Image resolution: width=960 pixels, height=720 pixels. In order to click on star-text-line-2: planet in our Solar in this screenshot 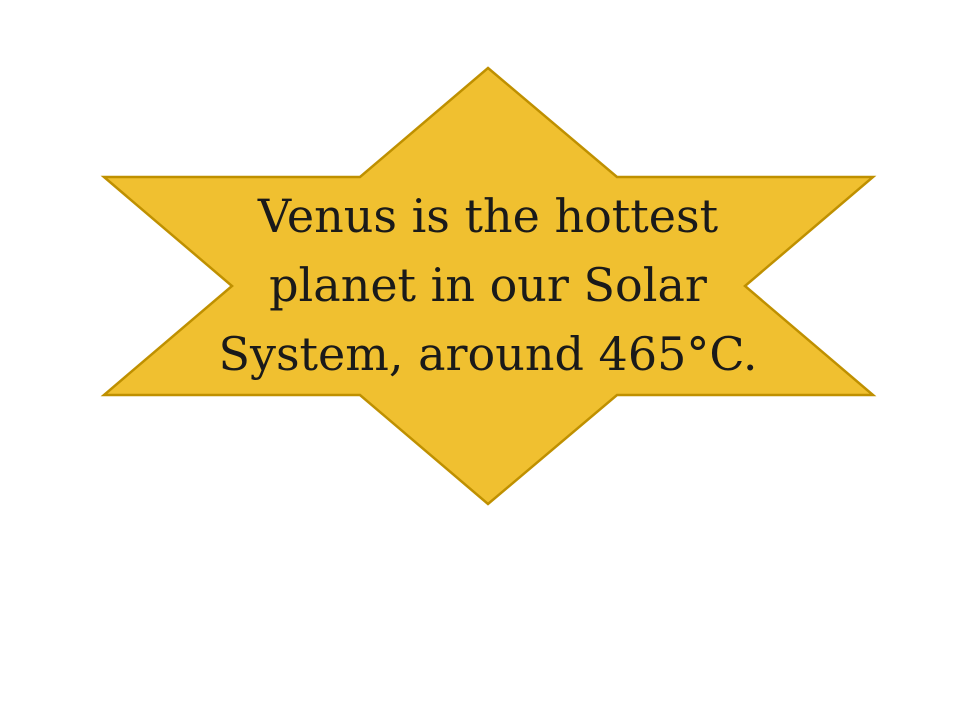, I will do `click(488, 285)`.